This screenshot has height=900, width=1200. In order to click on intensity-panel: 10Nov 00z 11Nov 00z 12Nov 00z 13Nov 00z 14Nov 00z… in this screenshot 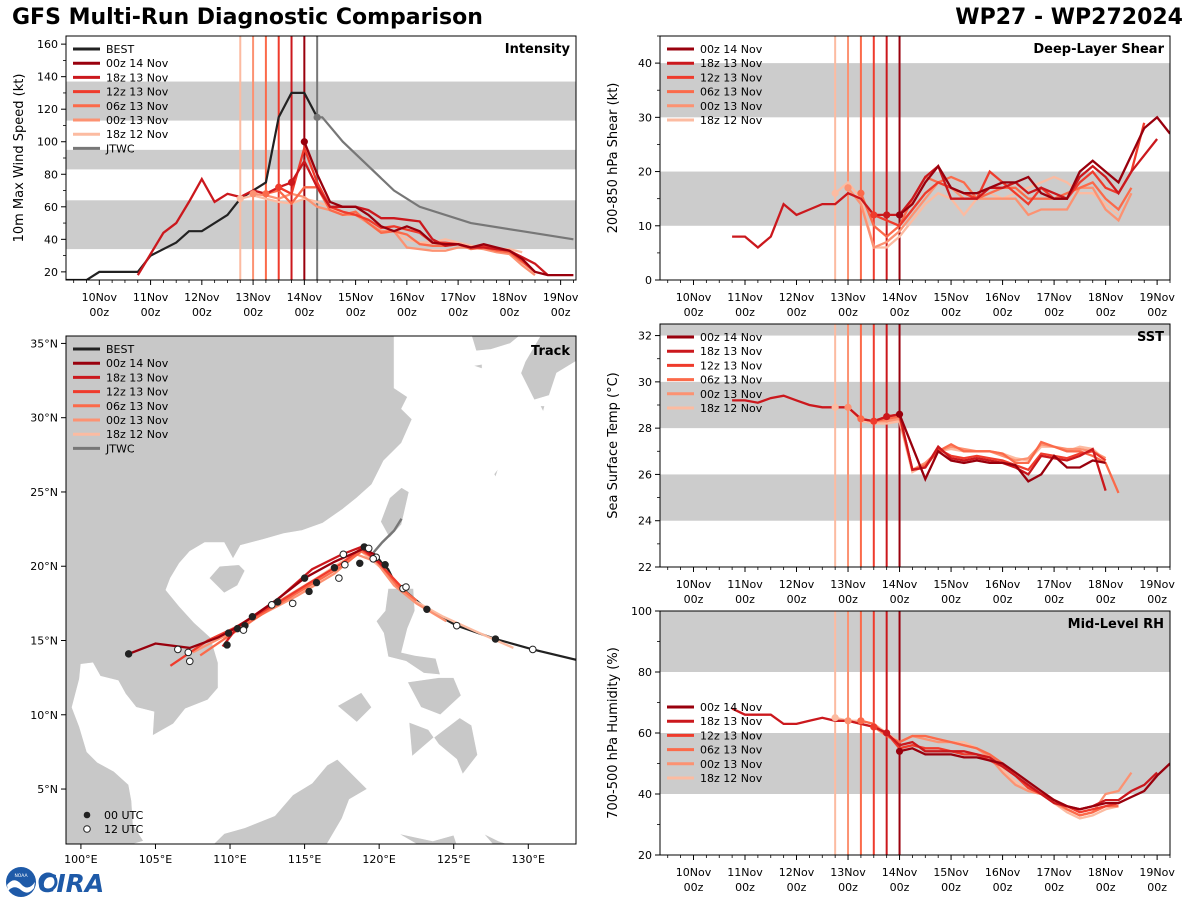, I will do `click(295, 177)`.